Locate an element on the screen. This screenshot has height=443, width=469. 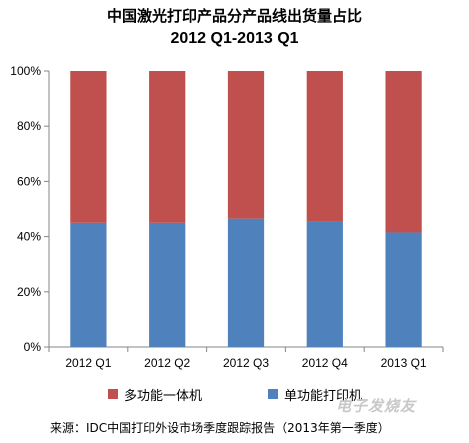
x-tick-label: 2013 Q1 is located at coordinates (404, 363).